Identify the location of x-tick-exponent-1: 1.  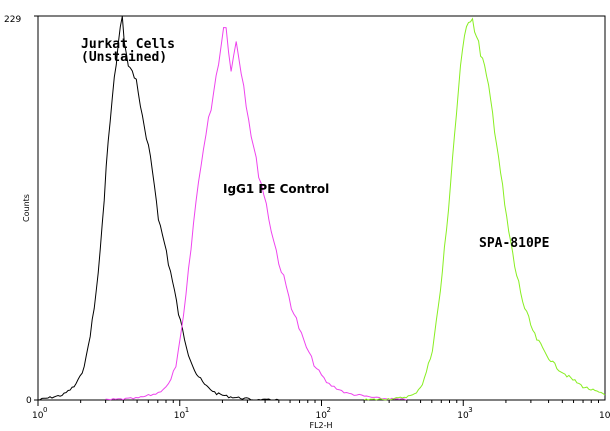
(187, 410).